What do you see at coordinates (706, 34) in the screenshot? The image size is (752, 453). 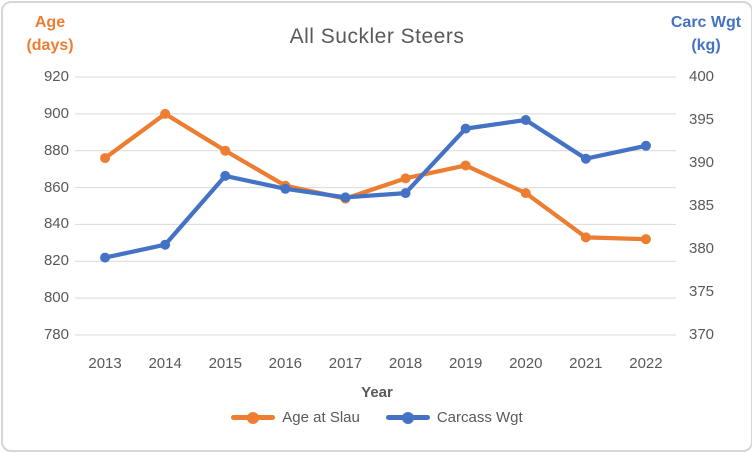 I see `right-axis-title: Carc Wgt (kg)` at bounding box center [706, 34].